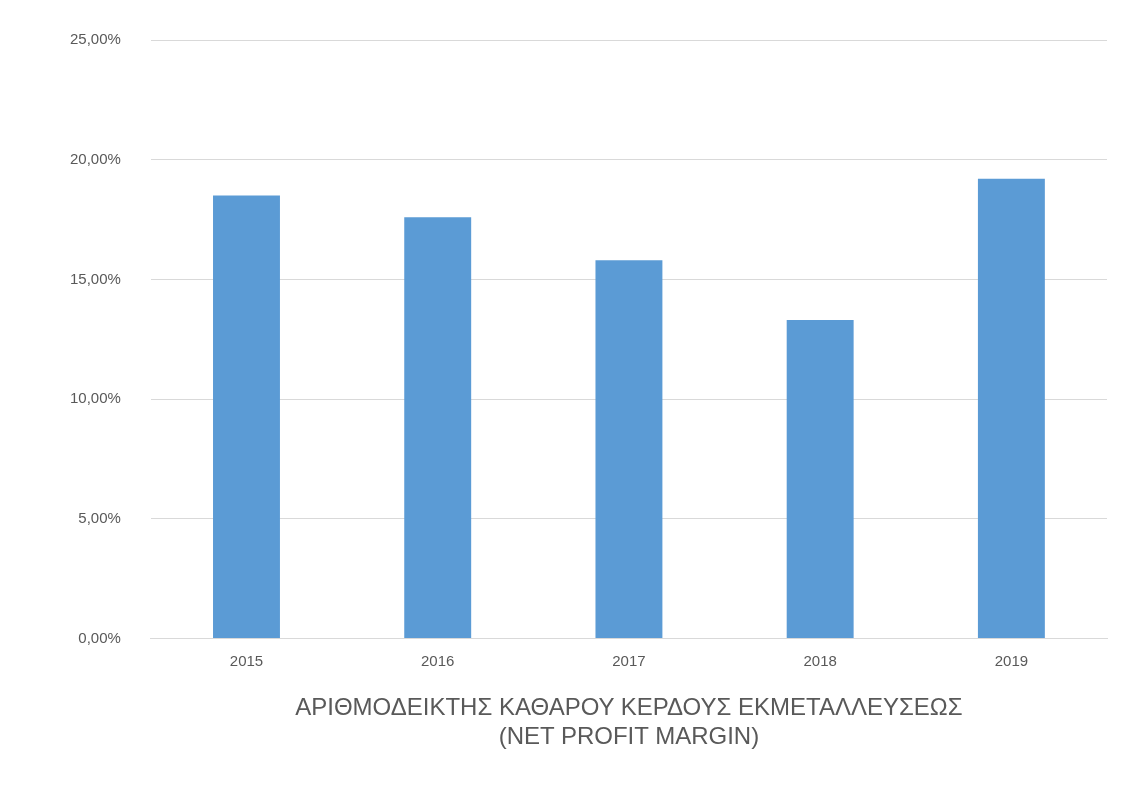 This screenshot has height=796, width=1127. Describe the element at coordinates (246, 660) in the screenshot. I see `x-tick-label: 2015` at that location.